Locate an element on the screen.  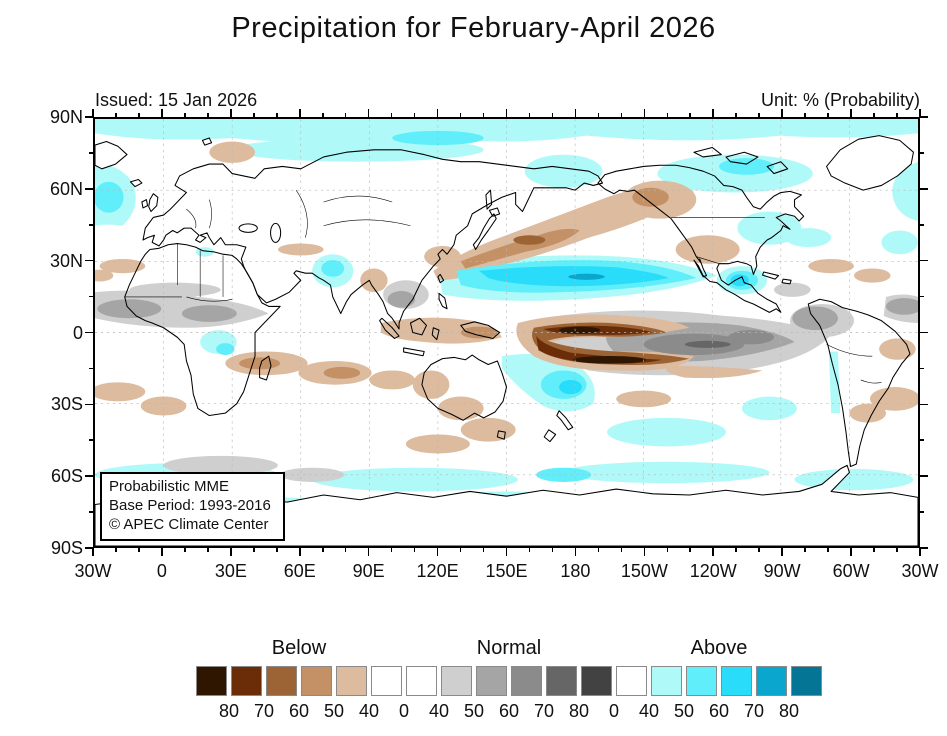
lat-label: 90N is located at coordinates (66, 117).